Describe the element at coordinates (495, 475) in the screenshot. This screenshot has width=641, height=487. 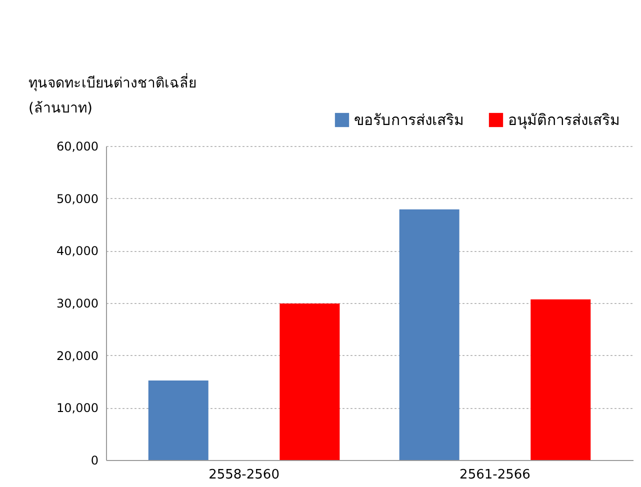
I see `x-tick-label: 2561-2566` at that location.